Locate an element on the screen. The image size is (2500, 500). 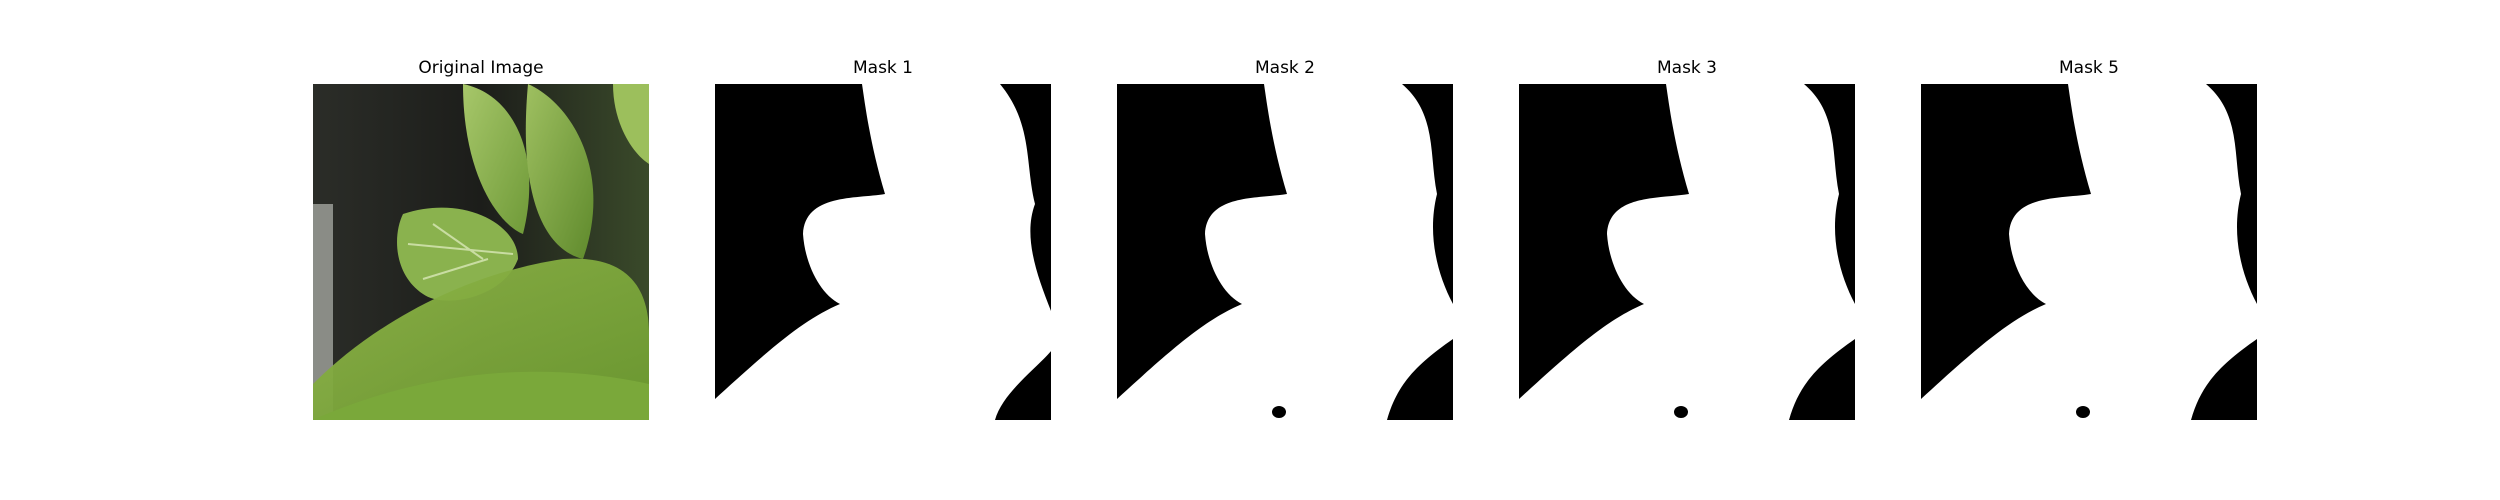
mask-2-image is located at coordinates (1285, 252).